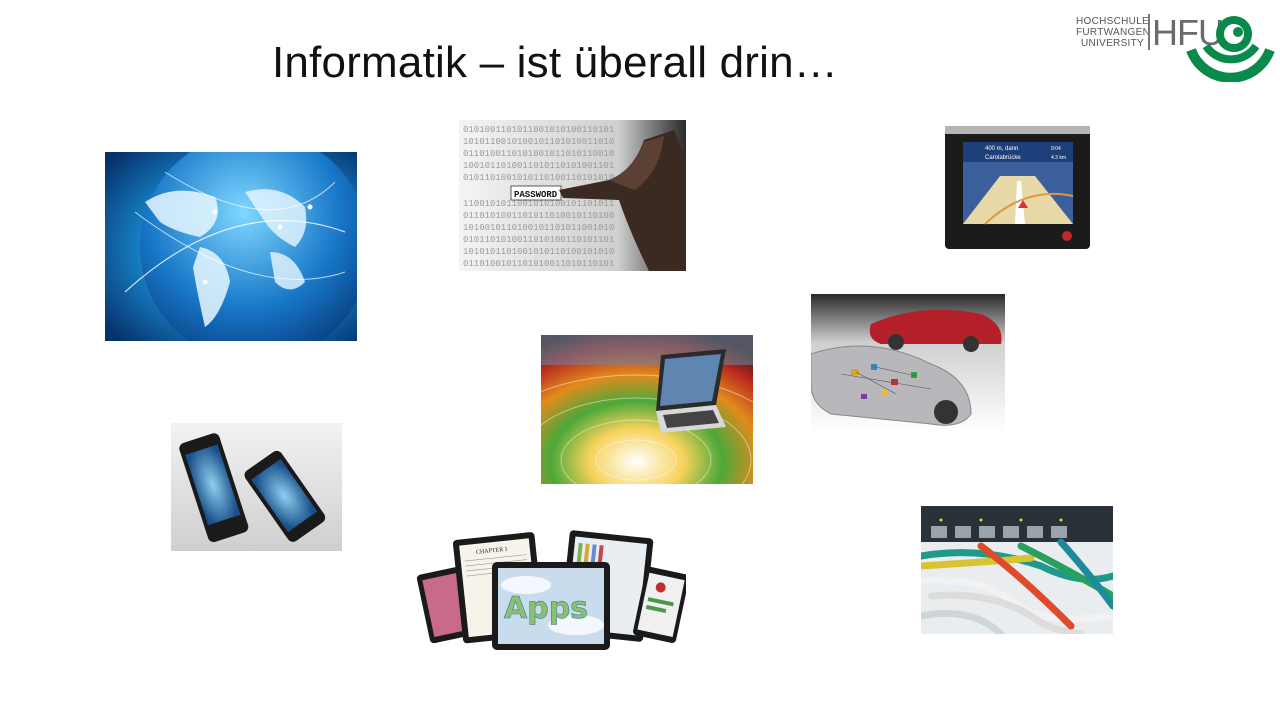 The image size is (1280, 720). Describe the element at coordinates (1230, 49) in the screenshot. I see `logo-arc-icon` at that location.